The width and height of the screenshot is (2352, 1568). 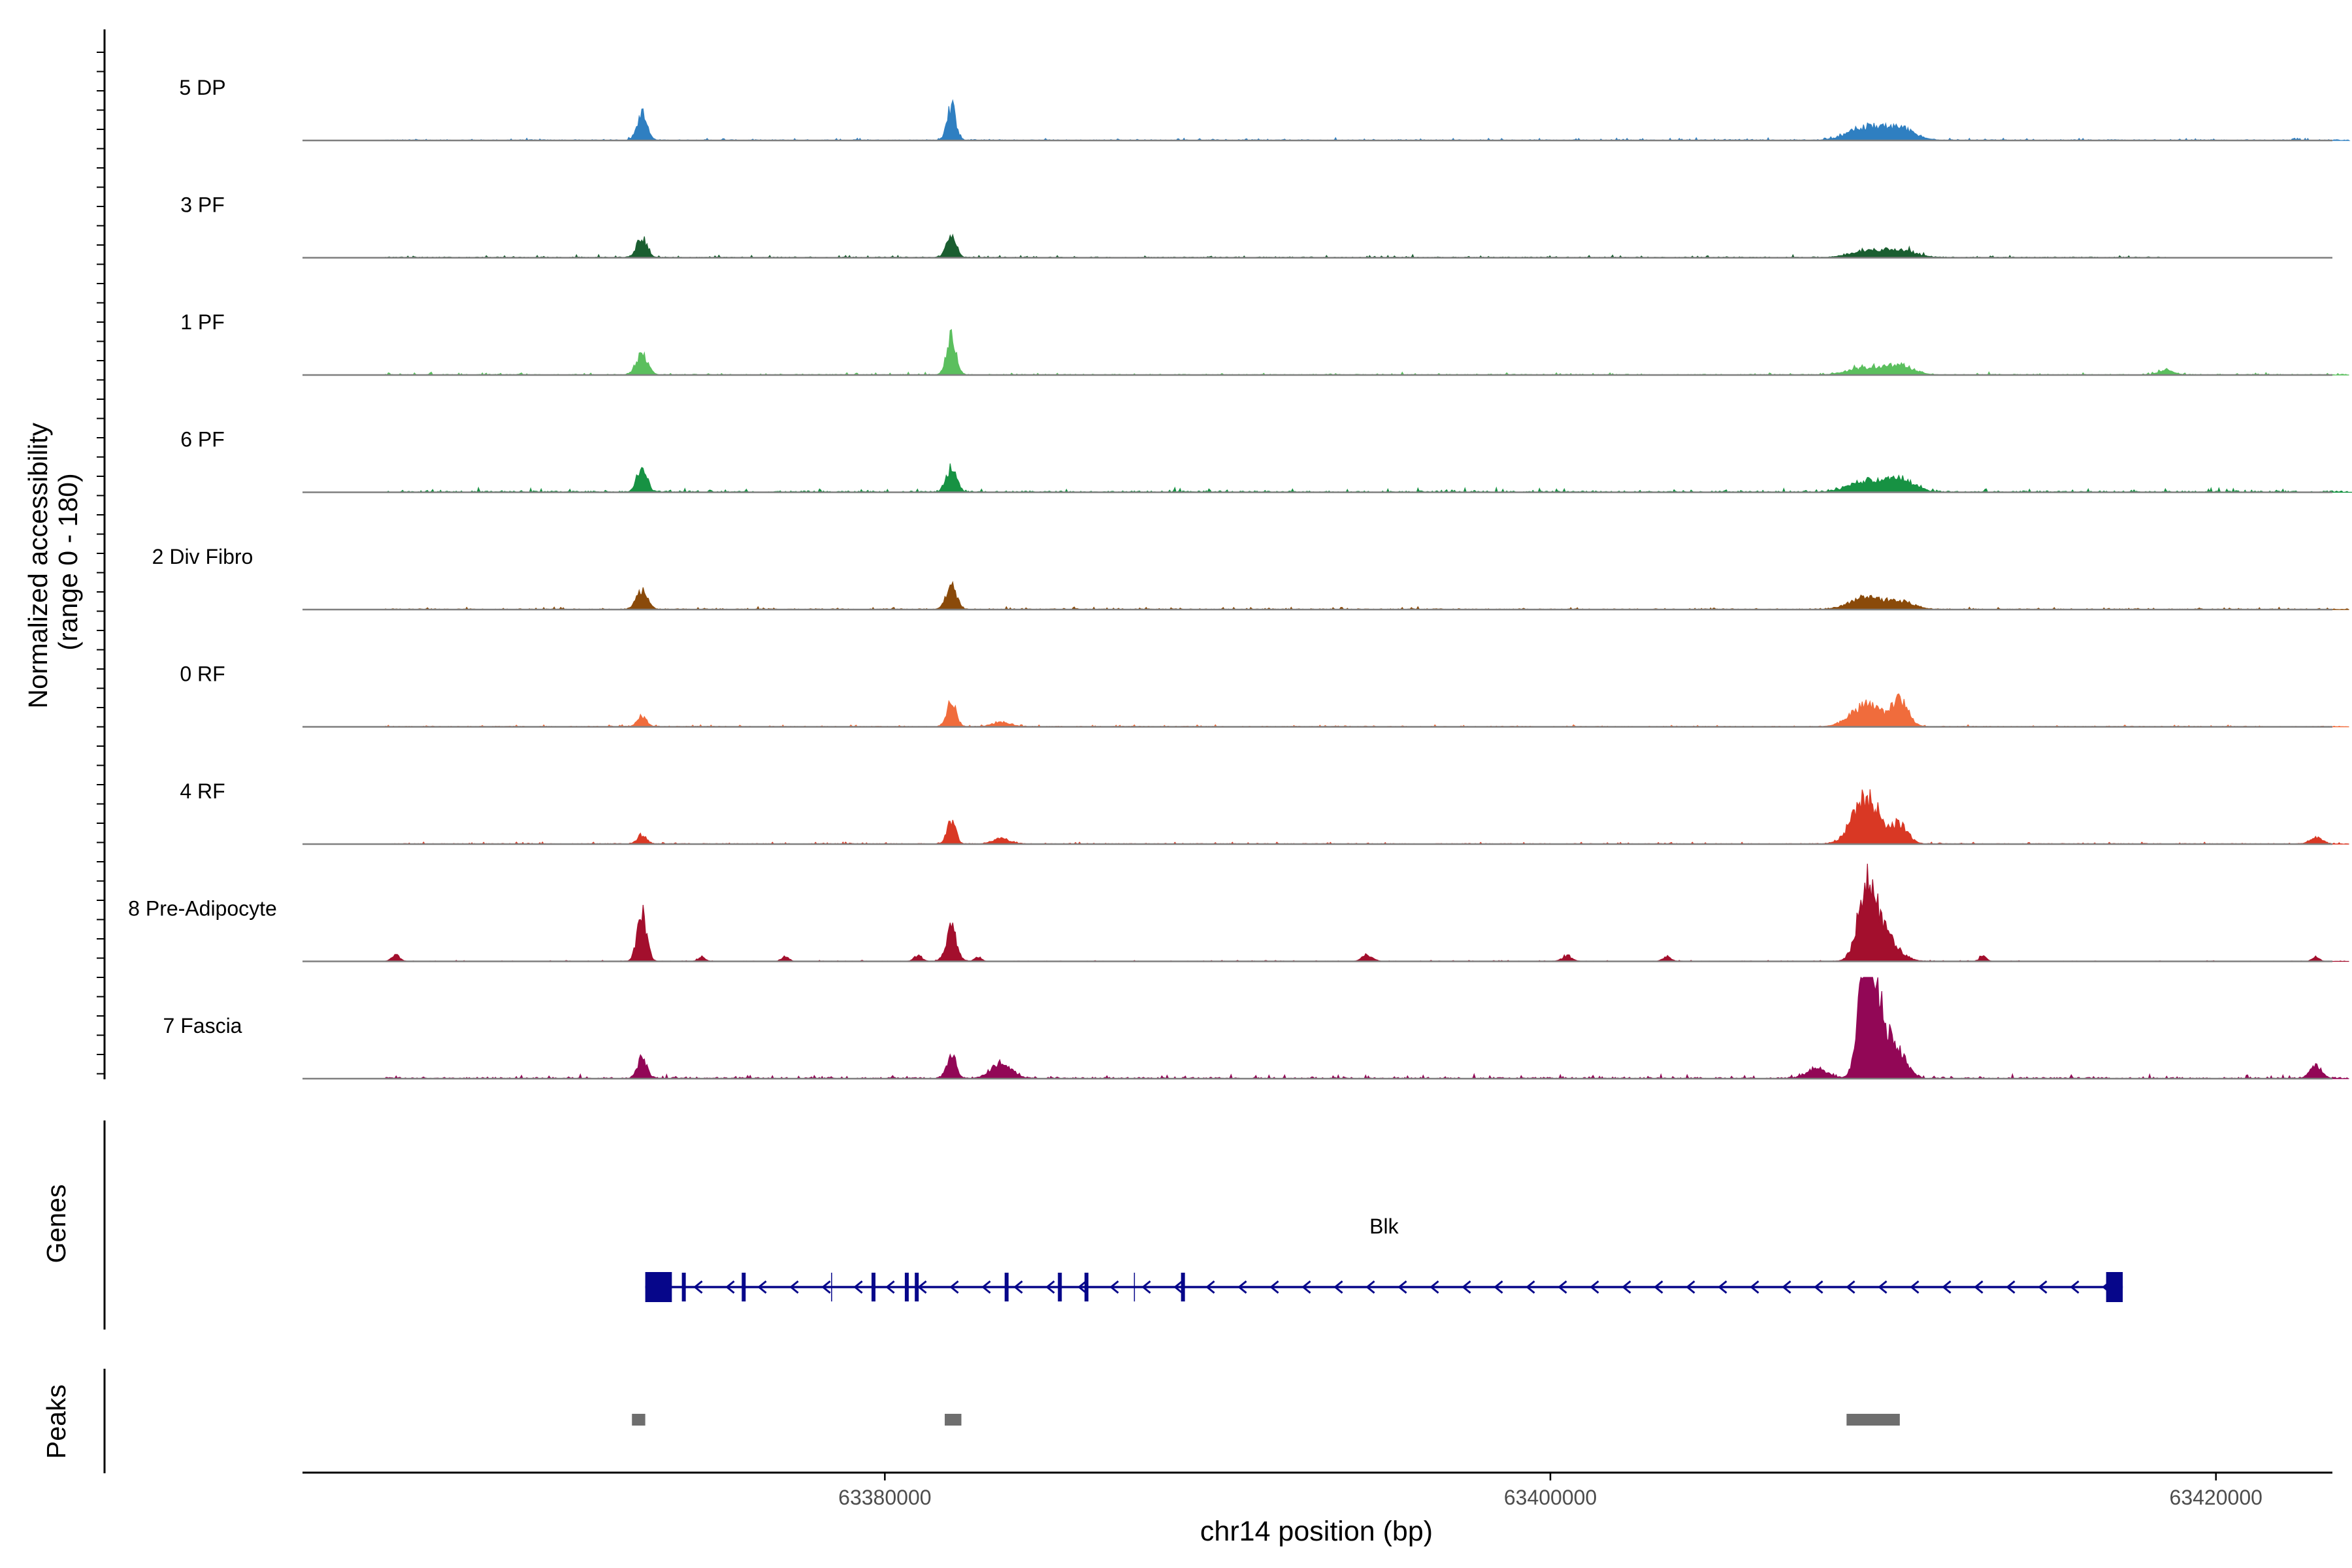 What do you see at coordinates (202, 205) in the screenshot?
I see `track-label: 3 PF` at bounding box center [202, 205].